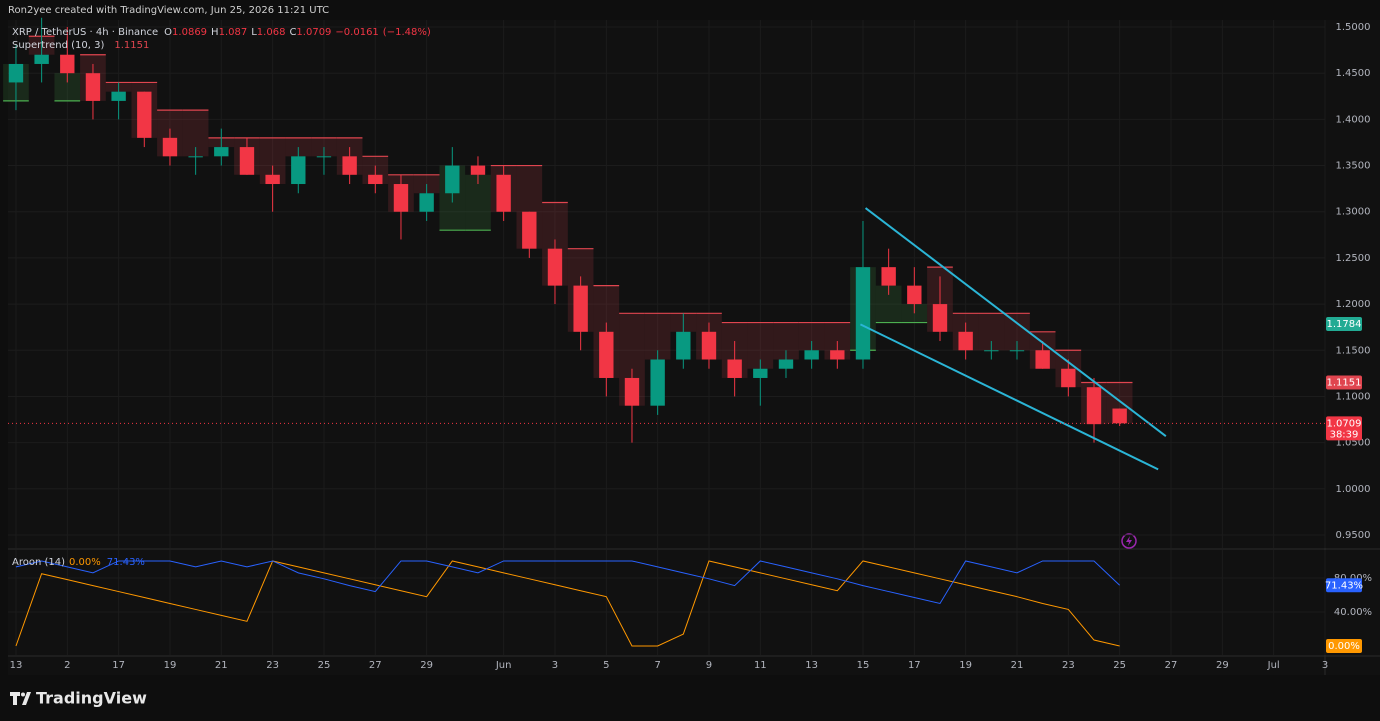 This screenshot has width=1380, height=721. Describe the element at coordinates (233, 32) in the screenshot. I see `ohlc-value: 1.087` at that location.